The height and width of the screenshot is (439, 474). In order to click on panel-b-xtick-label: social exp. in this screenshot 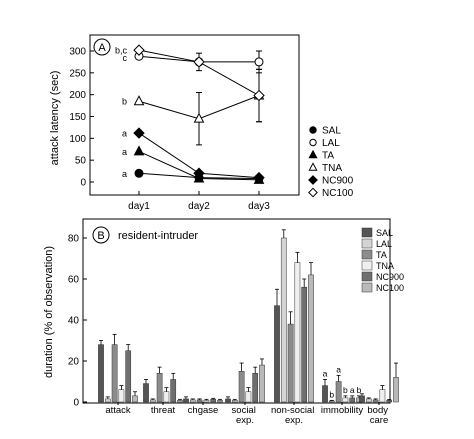, I will do `click(245, 415)`.